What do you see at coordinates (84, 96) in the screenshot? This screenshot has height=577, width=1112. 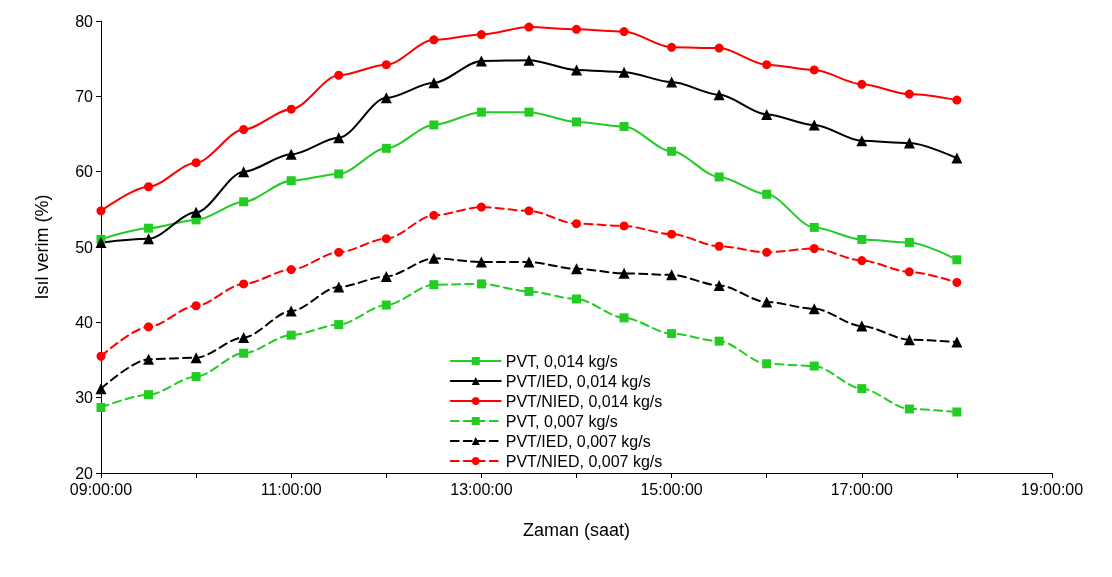 I see `y-tick-label: 70` at bounding box center [84, 96].